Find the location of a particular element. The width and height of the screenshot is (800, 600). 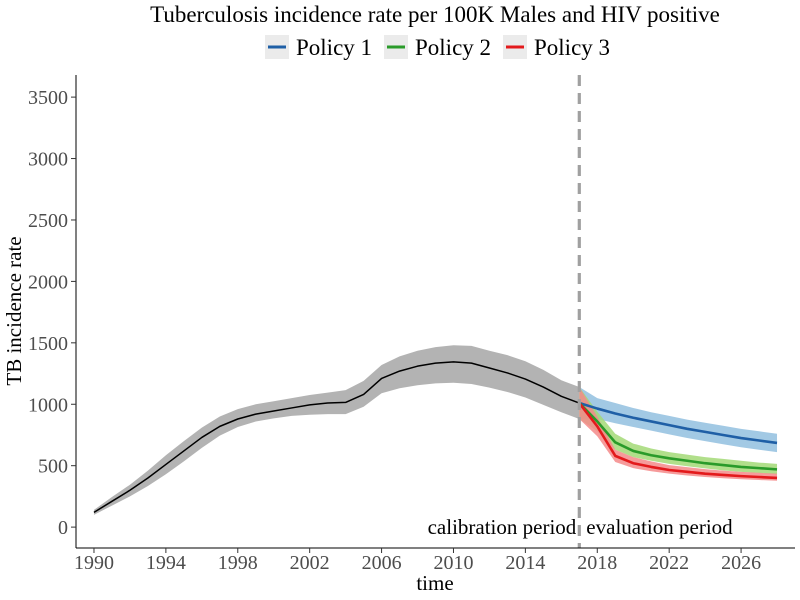

annotation-calibration: calibration period is located at coordinates (502, 527).